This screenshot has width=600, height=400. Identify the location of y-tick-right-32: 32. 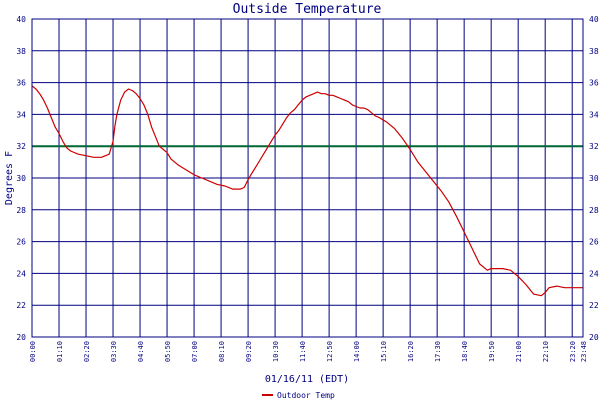
(594, 146).